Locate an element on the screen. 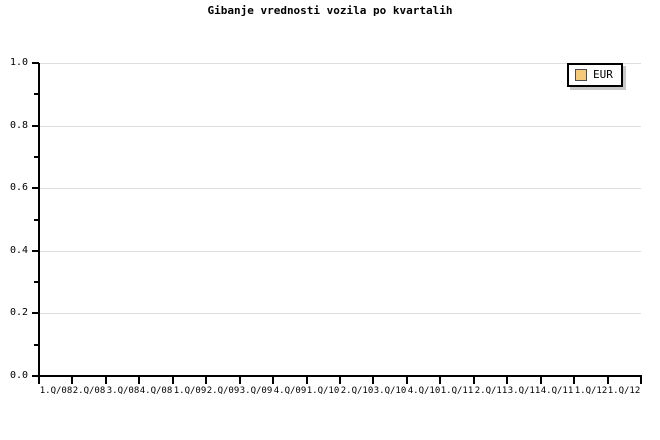 This screenshot has height=440, width=660. x-axis-label: 4.Q/10 is located at coordinates (424, 391).